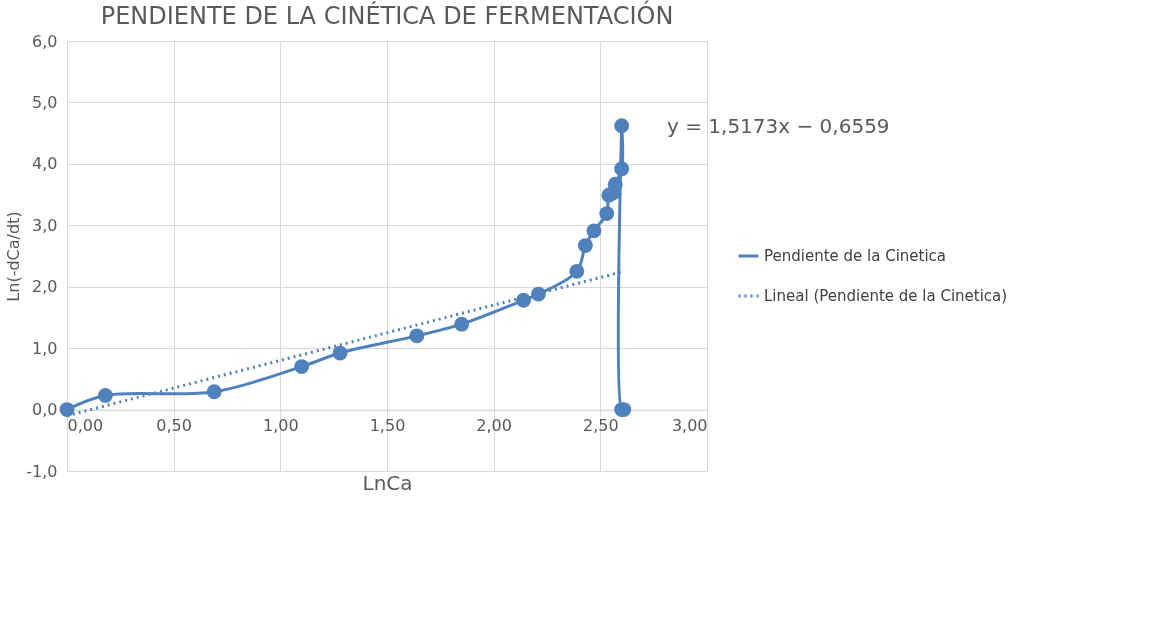  What do you see at coordinates (387, 15) in the screenshot?
I see `chart-title: PENDIENTE DE LA CINÉTICA DE FERMENTACIÓN` at bounding box center [387, 15].